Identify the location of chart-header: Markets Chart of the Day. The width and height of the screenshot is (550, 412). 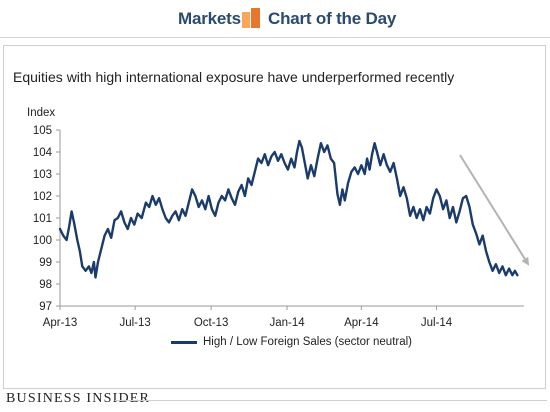
(275, 19).